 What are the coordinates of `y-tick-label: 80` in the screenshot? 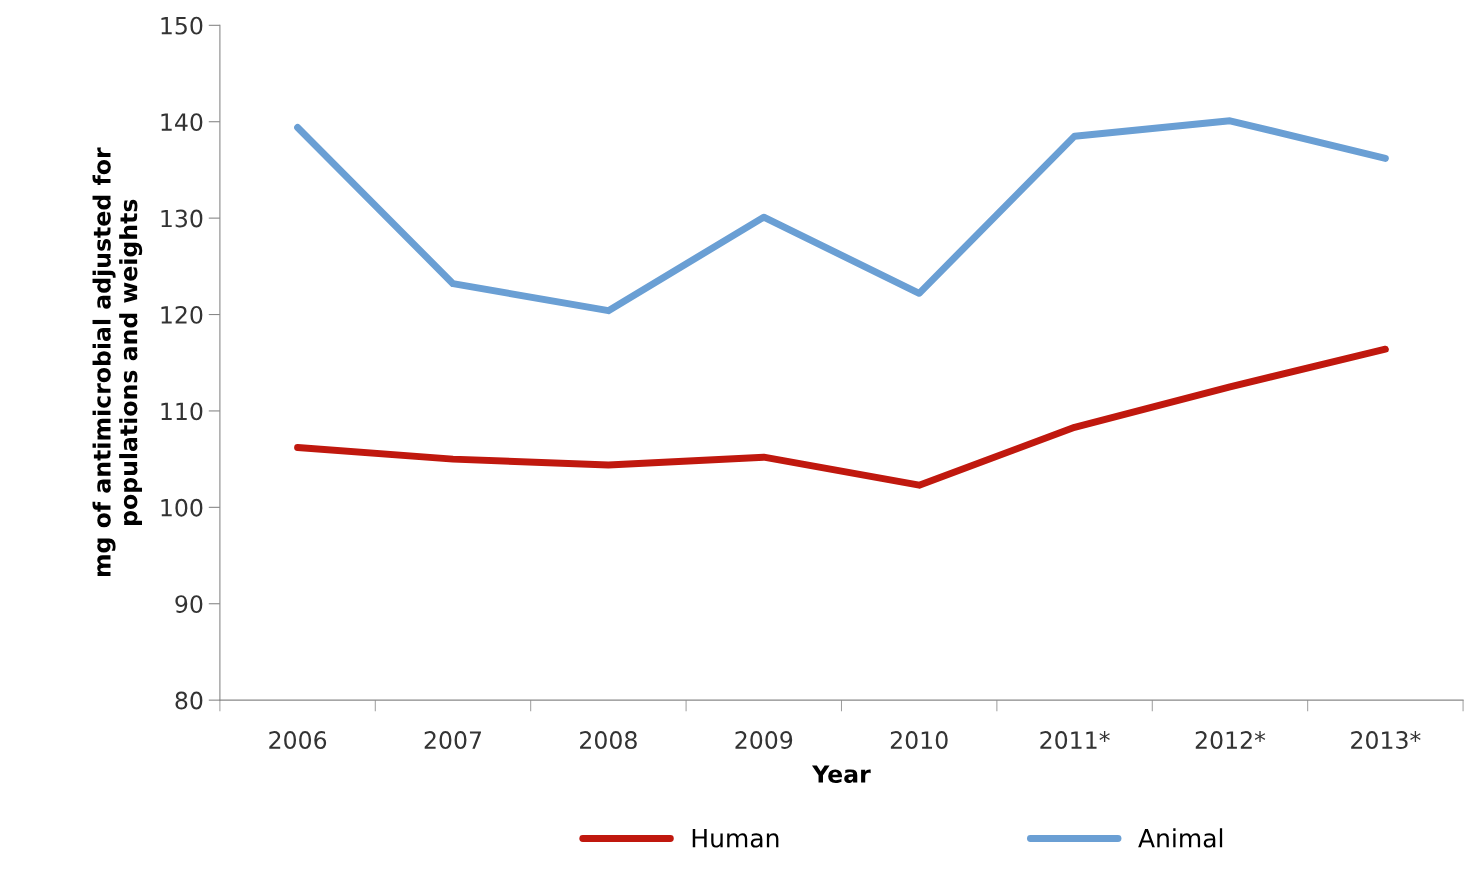 It's located at (189, 700).